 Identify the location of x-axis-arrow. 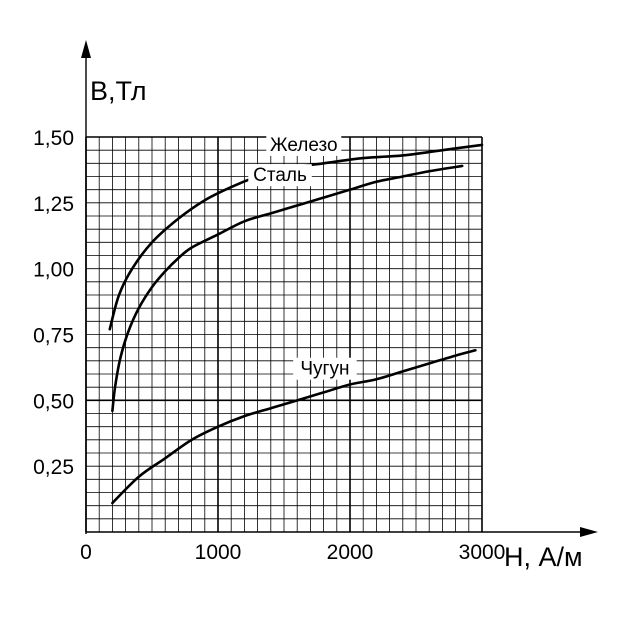
(589, 532).